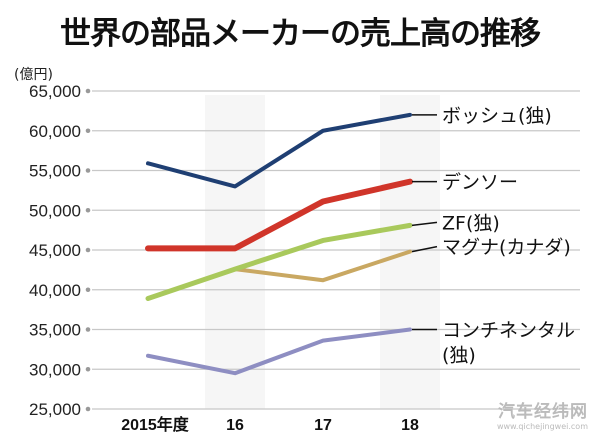  I want to click on y-tick-label: 55,000, so click(55, 171).